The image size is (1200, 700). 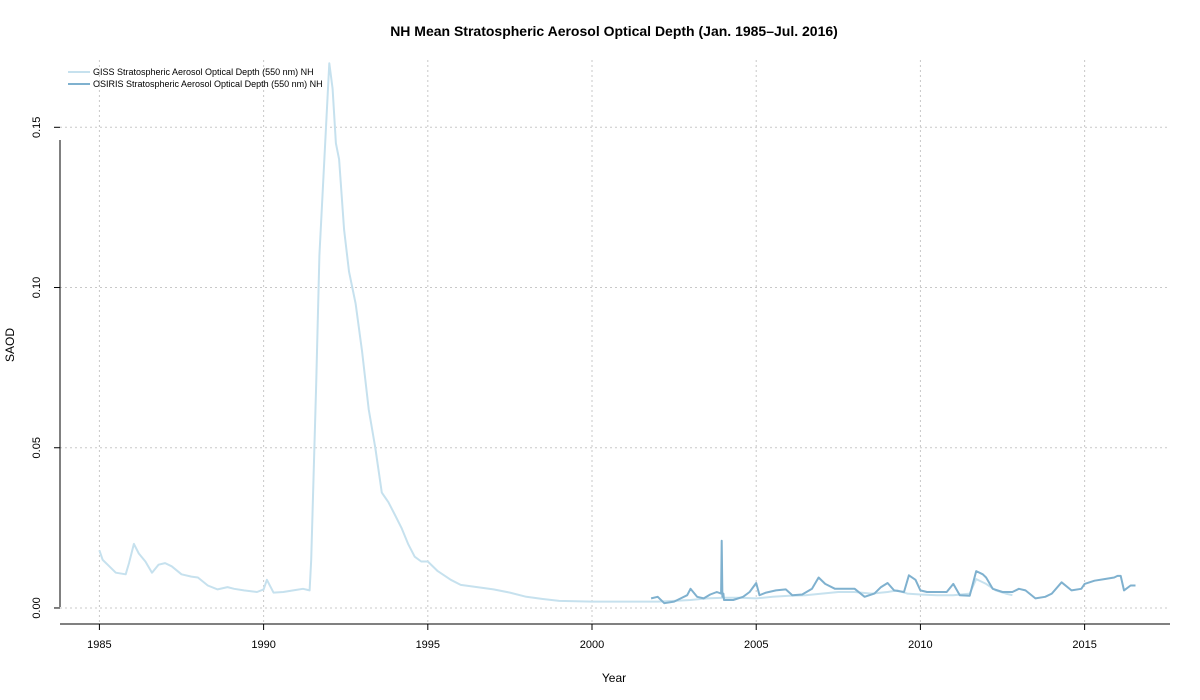 What do you see at coordinates (428, 645) in the screenshot?
I see `x-tick-label: 1995` at bounding box center [428, 645].